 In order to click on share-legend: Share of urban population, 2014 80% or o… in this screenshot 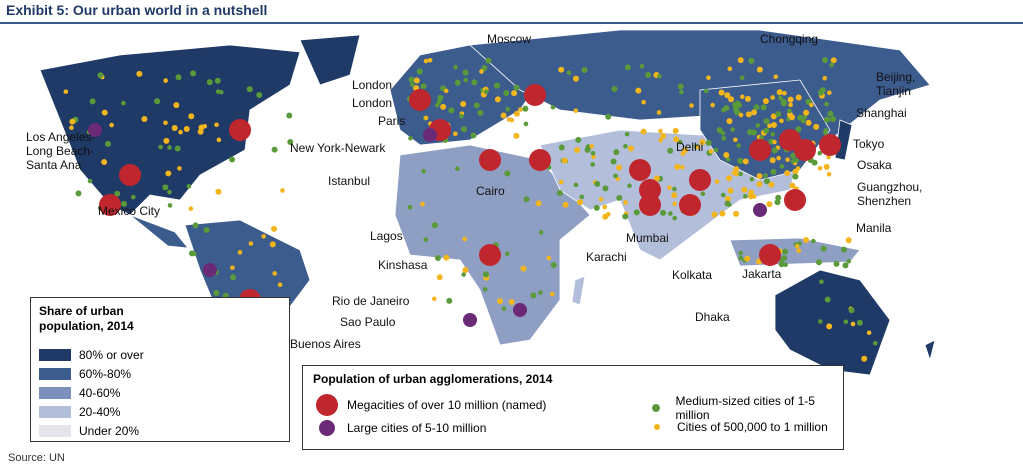, I will do `click(160, 369)`.